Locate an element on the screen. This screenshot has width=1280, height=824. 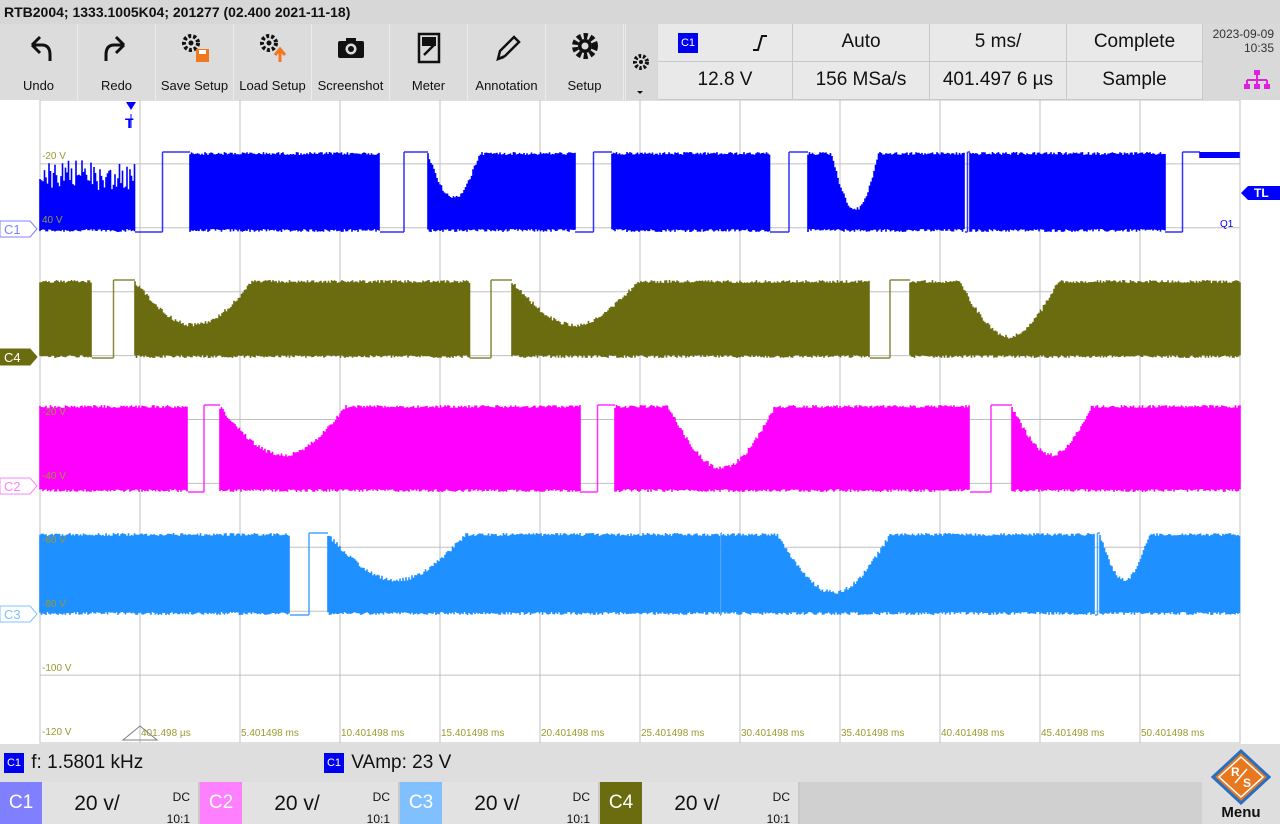
quick-settings-column is located at coordinates (640, 62).